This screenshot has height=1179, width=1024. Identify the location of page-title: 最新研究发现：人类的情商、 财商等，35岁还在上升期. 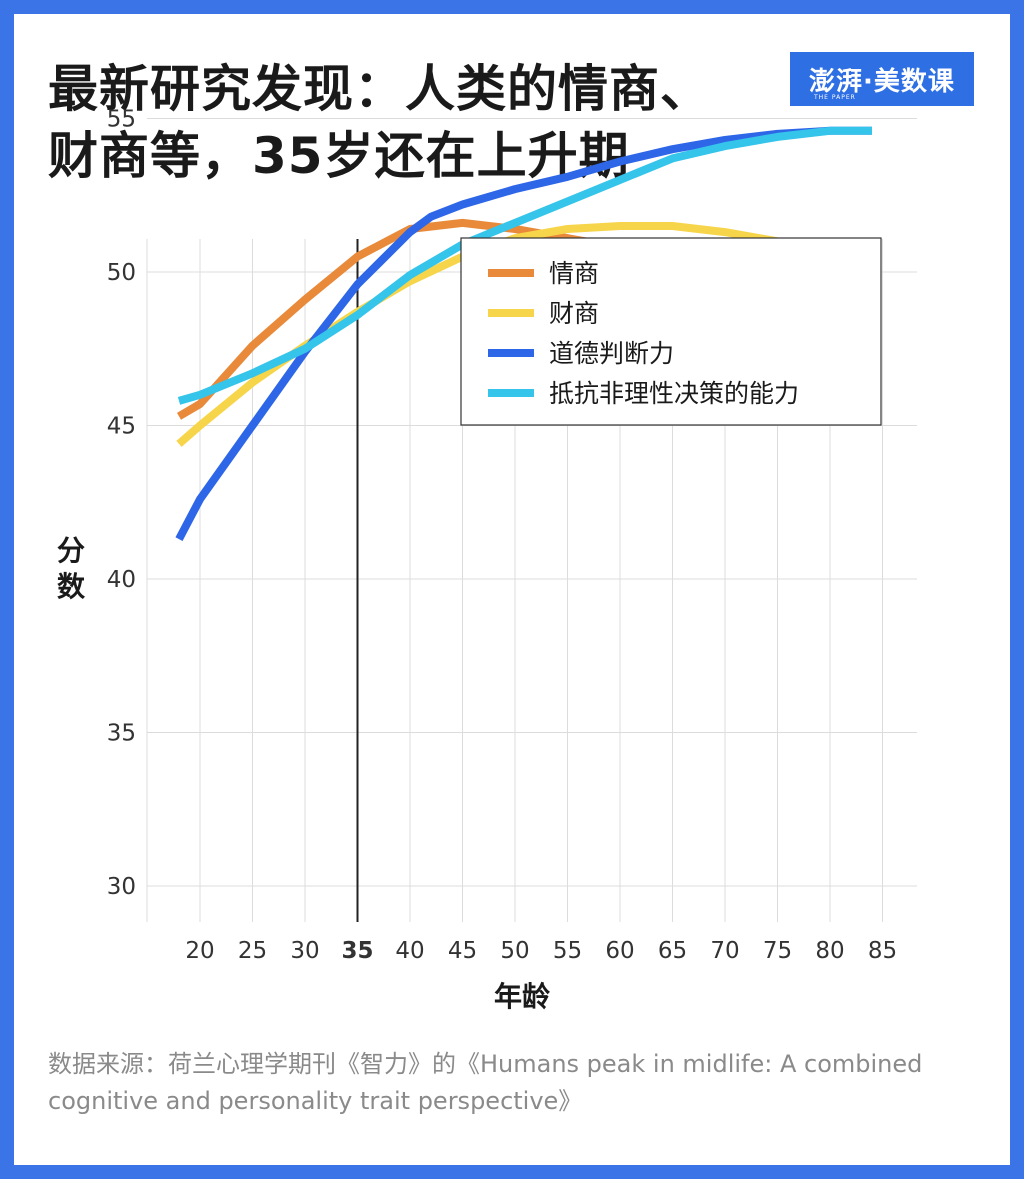
(418, 123).